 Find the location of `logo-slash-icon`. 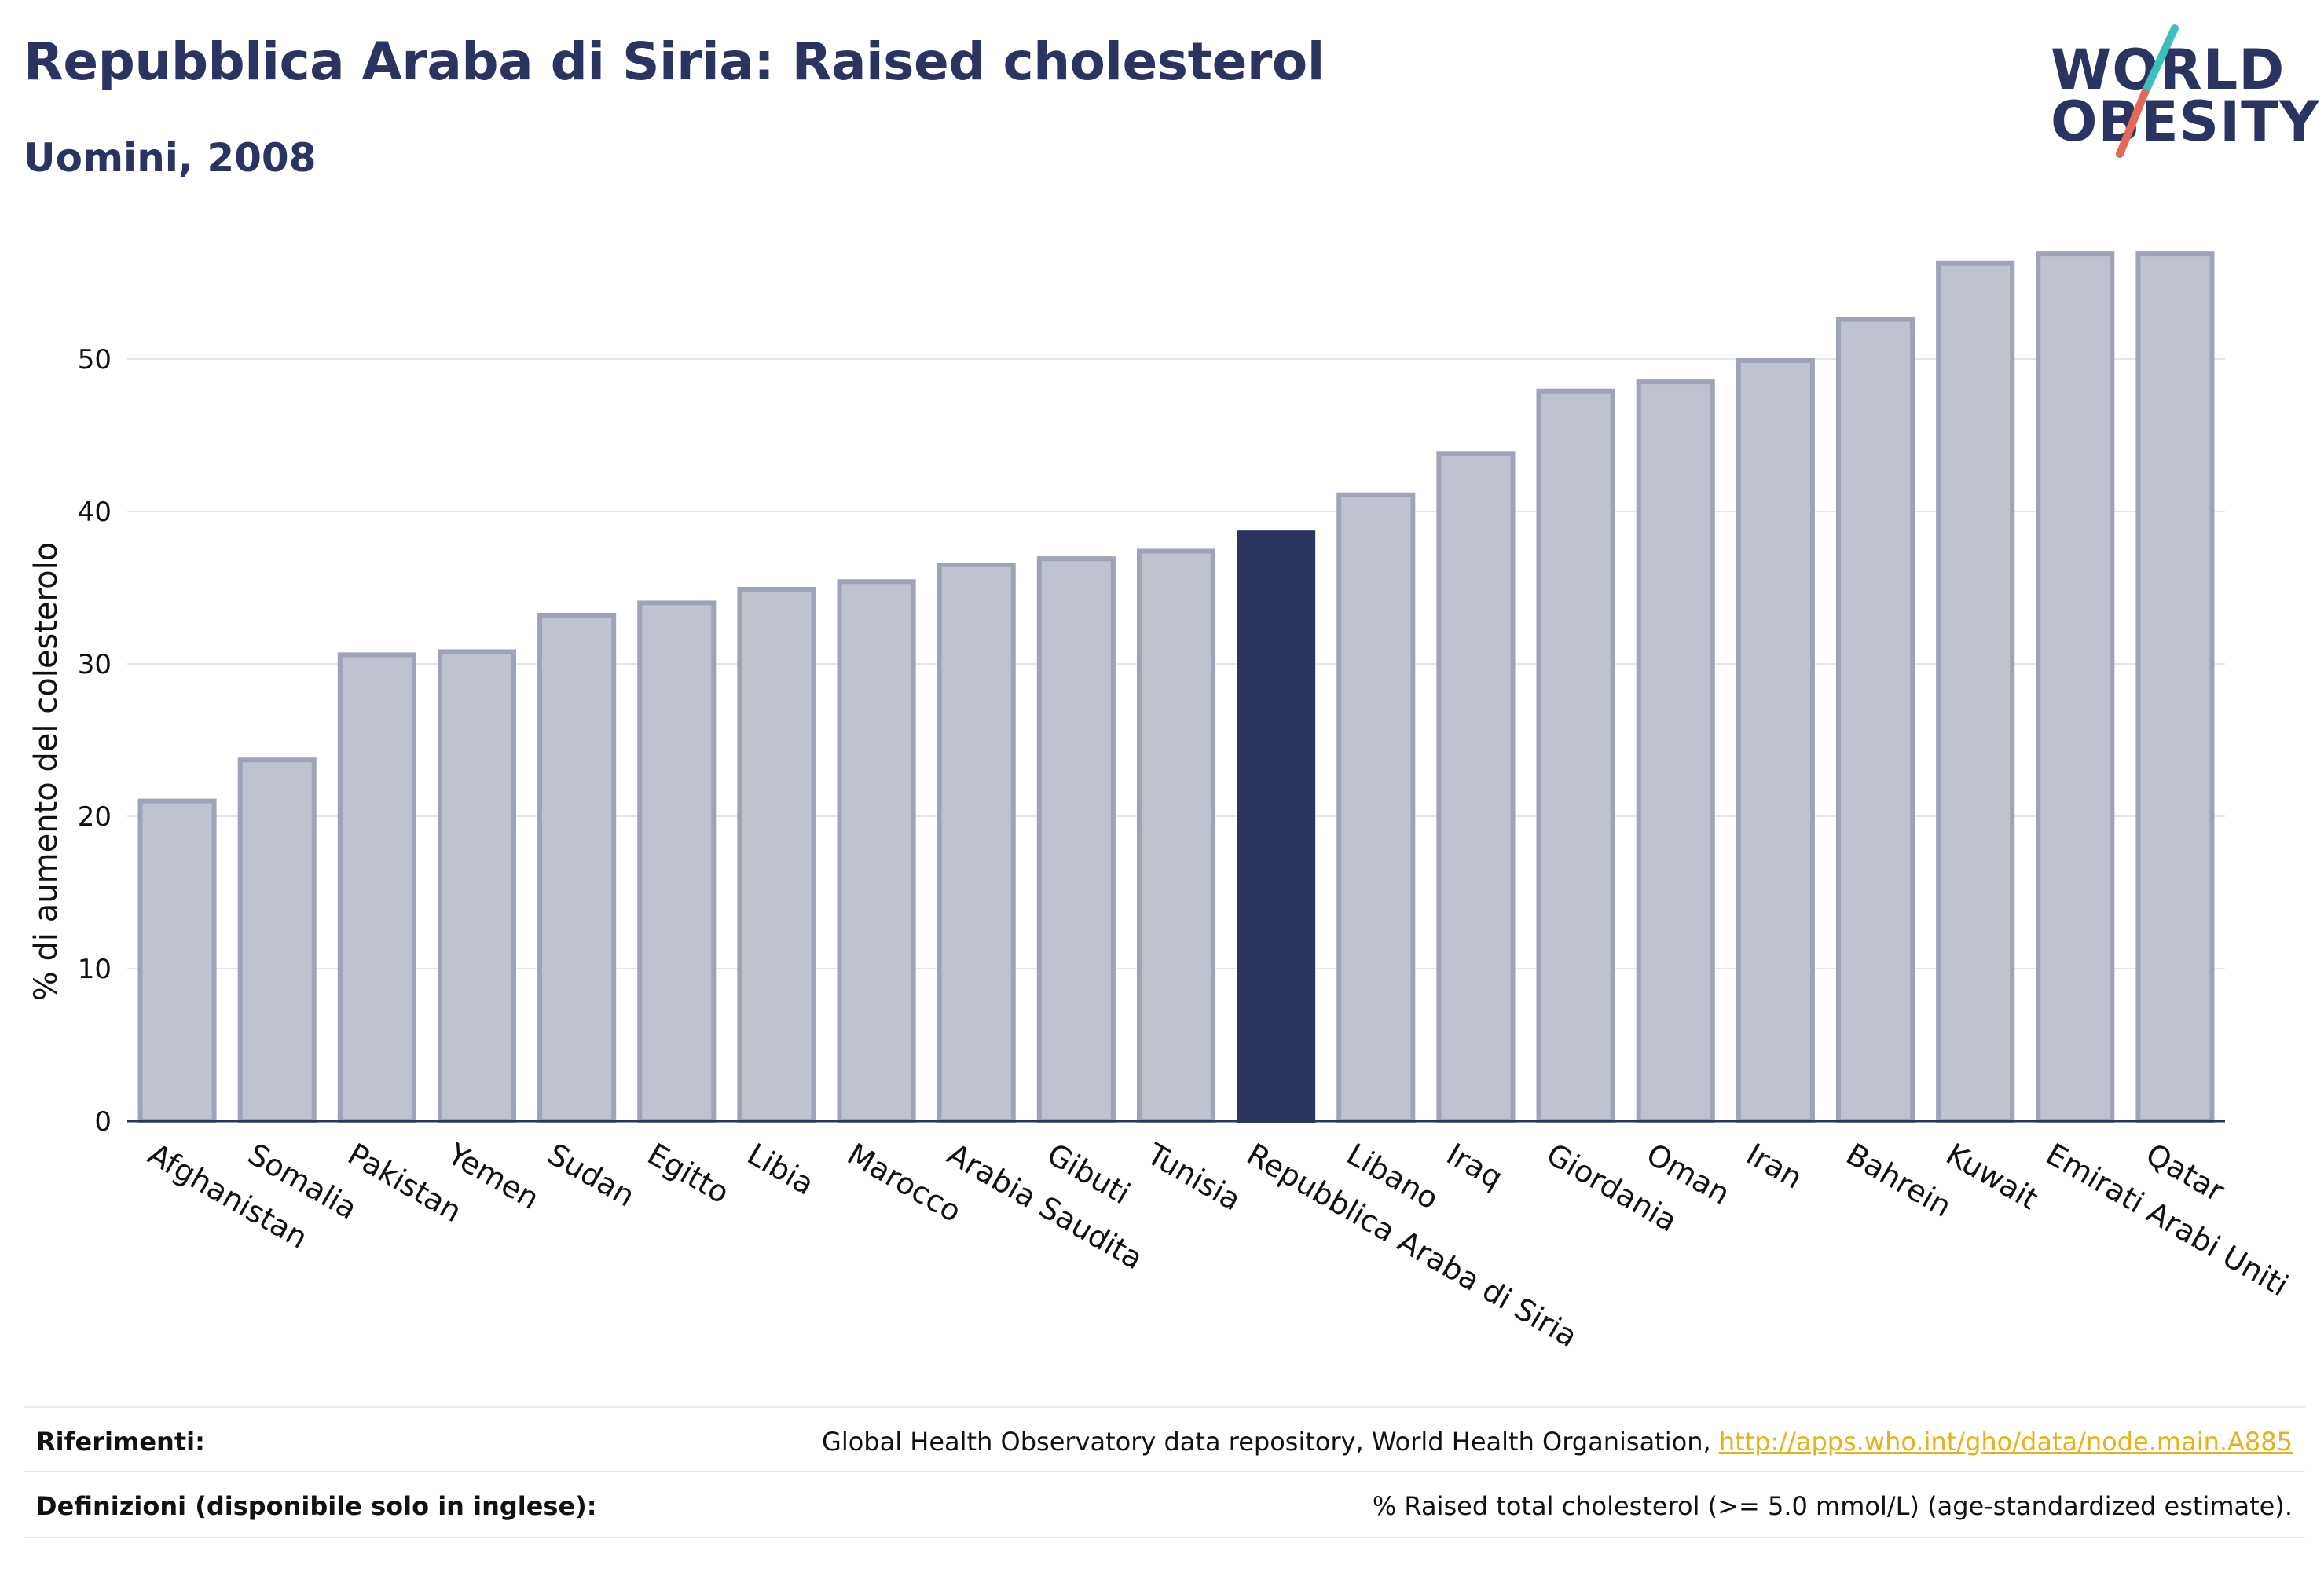

logo-slash-icon is located at coordinates (2147, 91).